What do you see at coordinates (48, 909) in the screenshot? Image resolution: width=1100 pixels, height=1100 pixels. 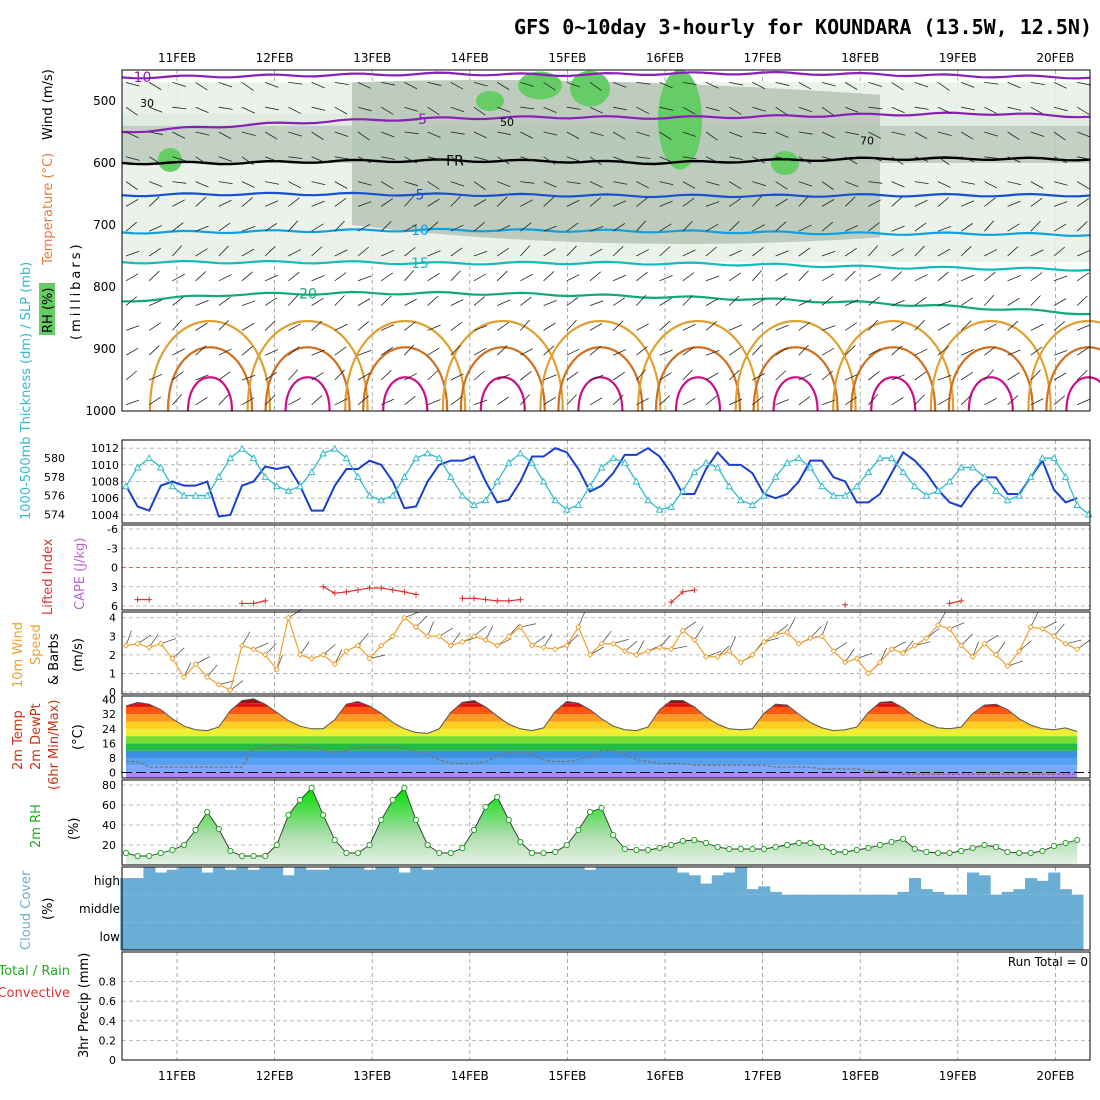 I see `ylabel-cloud-pct: (%)` at bounding box center [48, 909].